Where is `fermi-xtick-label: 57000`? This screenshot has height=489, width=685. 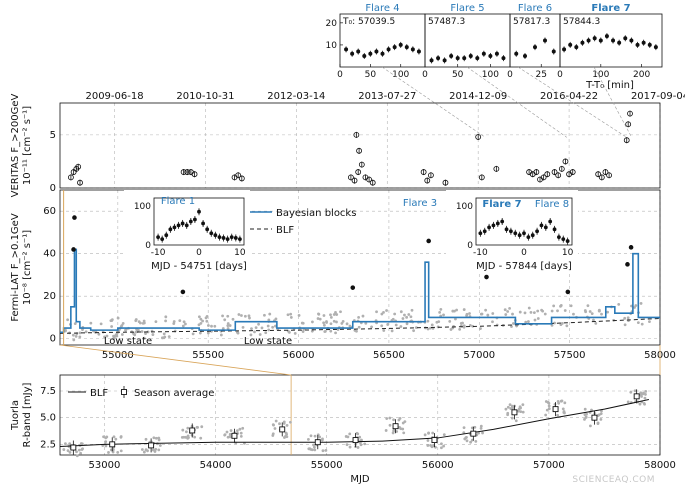 fermi-xtick-label: 57000 is located at coordinates (479, 355).